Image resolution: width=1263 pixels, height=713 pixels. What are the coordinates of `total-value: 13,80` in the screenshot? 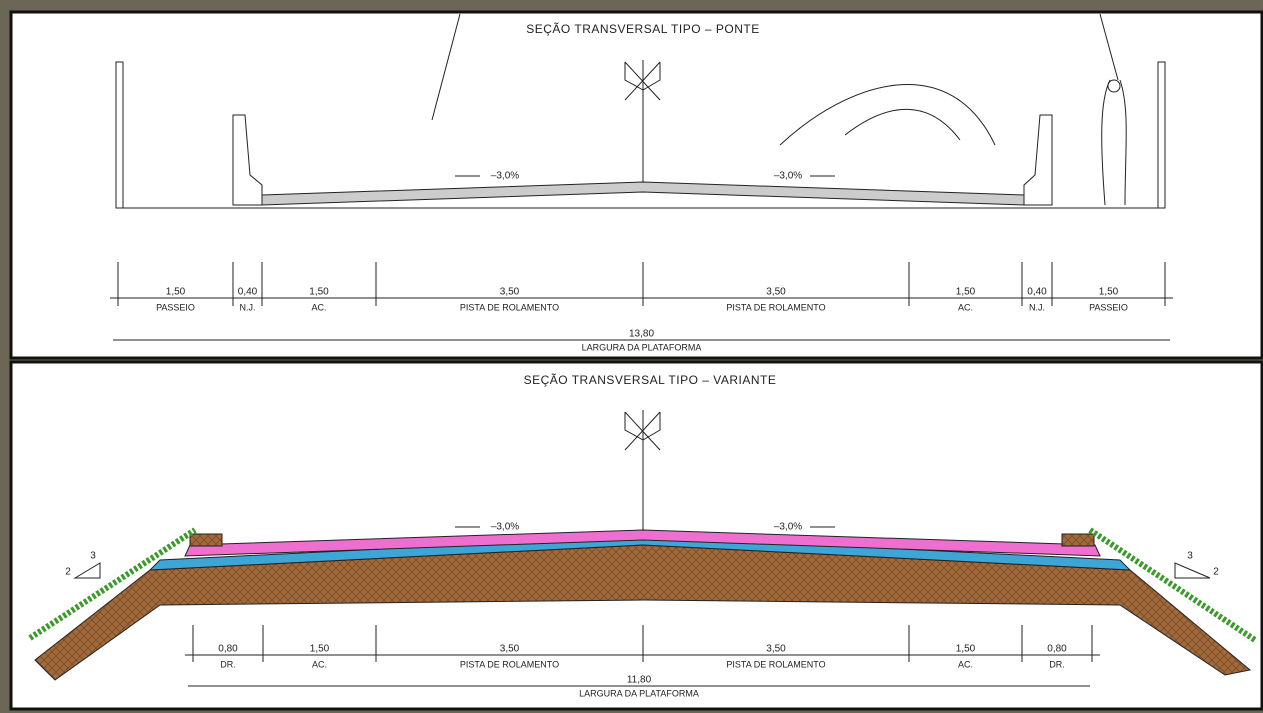 It's located at (641, 334).